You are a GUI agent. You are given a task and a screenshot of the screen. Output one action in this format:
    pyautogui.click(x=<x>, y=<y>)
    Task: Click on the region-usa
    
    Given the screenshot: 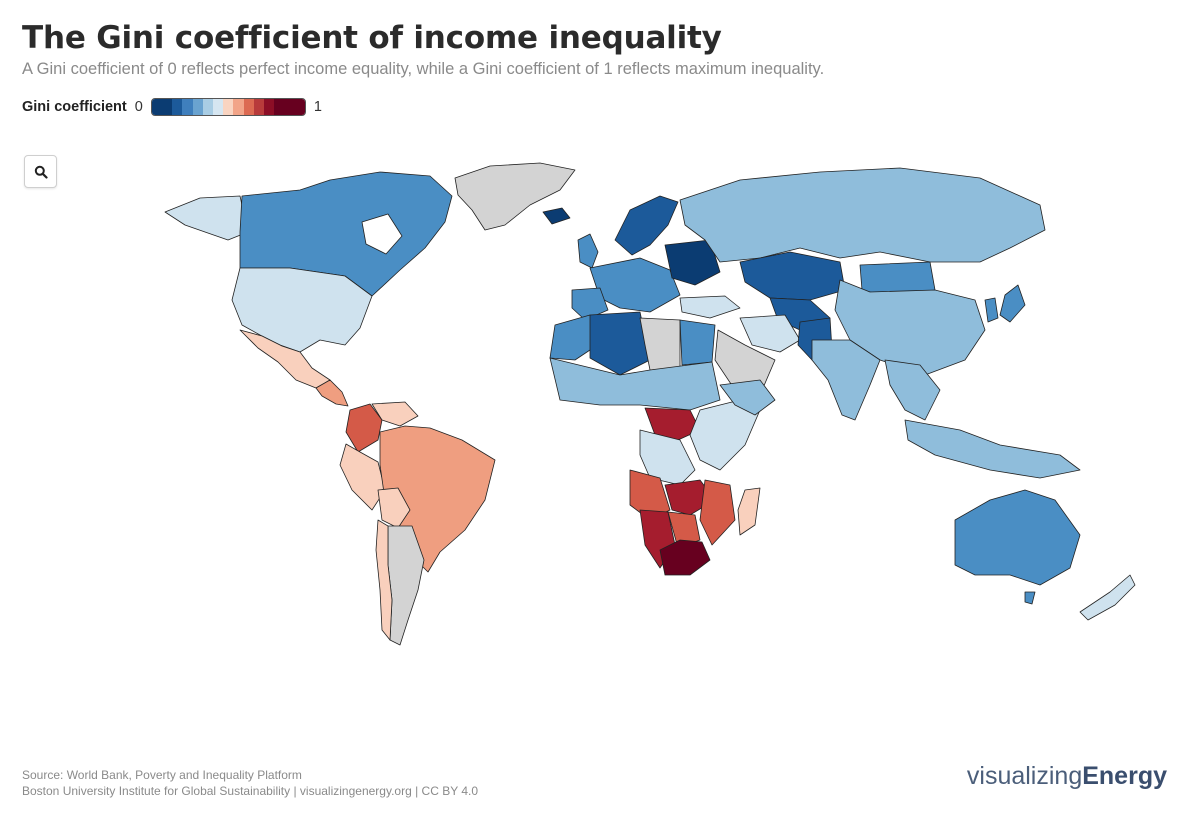 What is the action you would take?
    pyautogui.click(x=302, y=310)
    